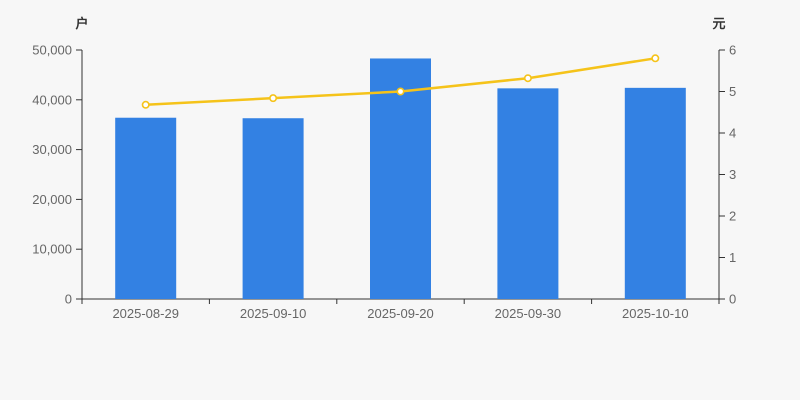  Describe the element at coordinates (732, 133) in the screenshot. I see `right-axis-tick-label: 4` at that location.